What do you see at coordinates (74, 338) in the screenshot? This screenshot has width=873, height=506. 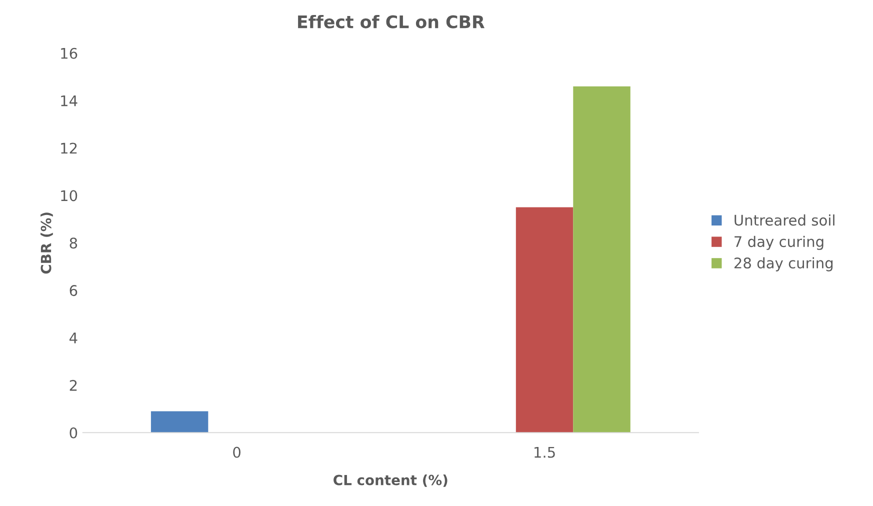 I see `y-tick-label: 4` at bounding box center [74, 338].